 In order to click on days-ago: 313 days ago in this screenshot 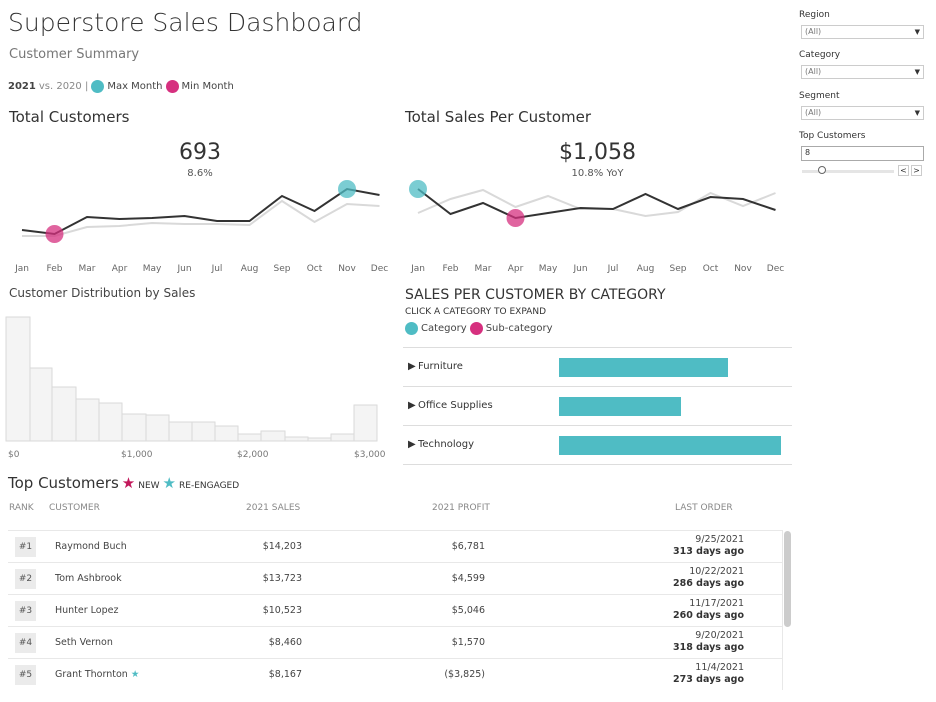, I will do `click(708, 551)`.